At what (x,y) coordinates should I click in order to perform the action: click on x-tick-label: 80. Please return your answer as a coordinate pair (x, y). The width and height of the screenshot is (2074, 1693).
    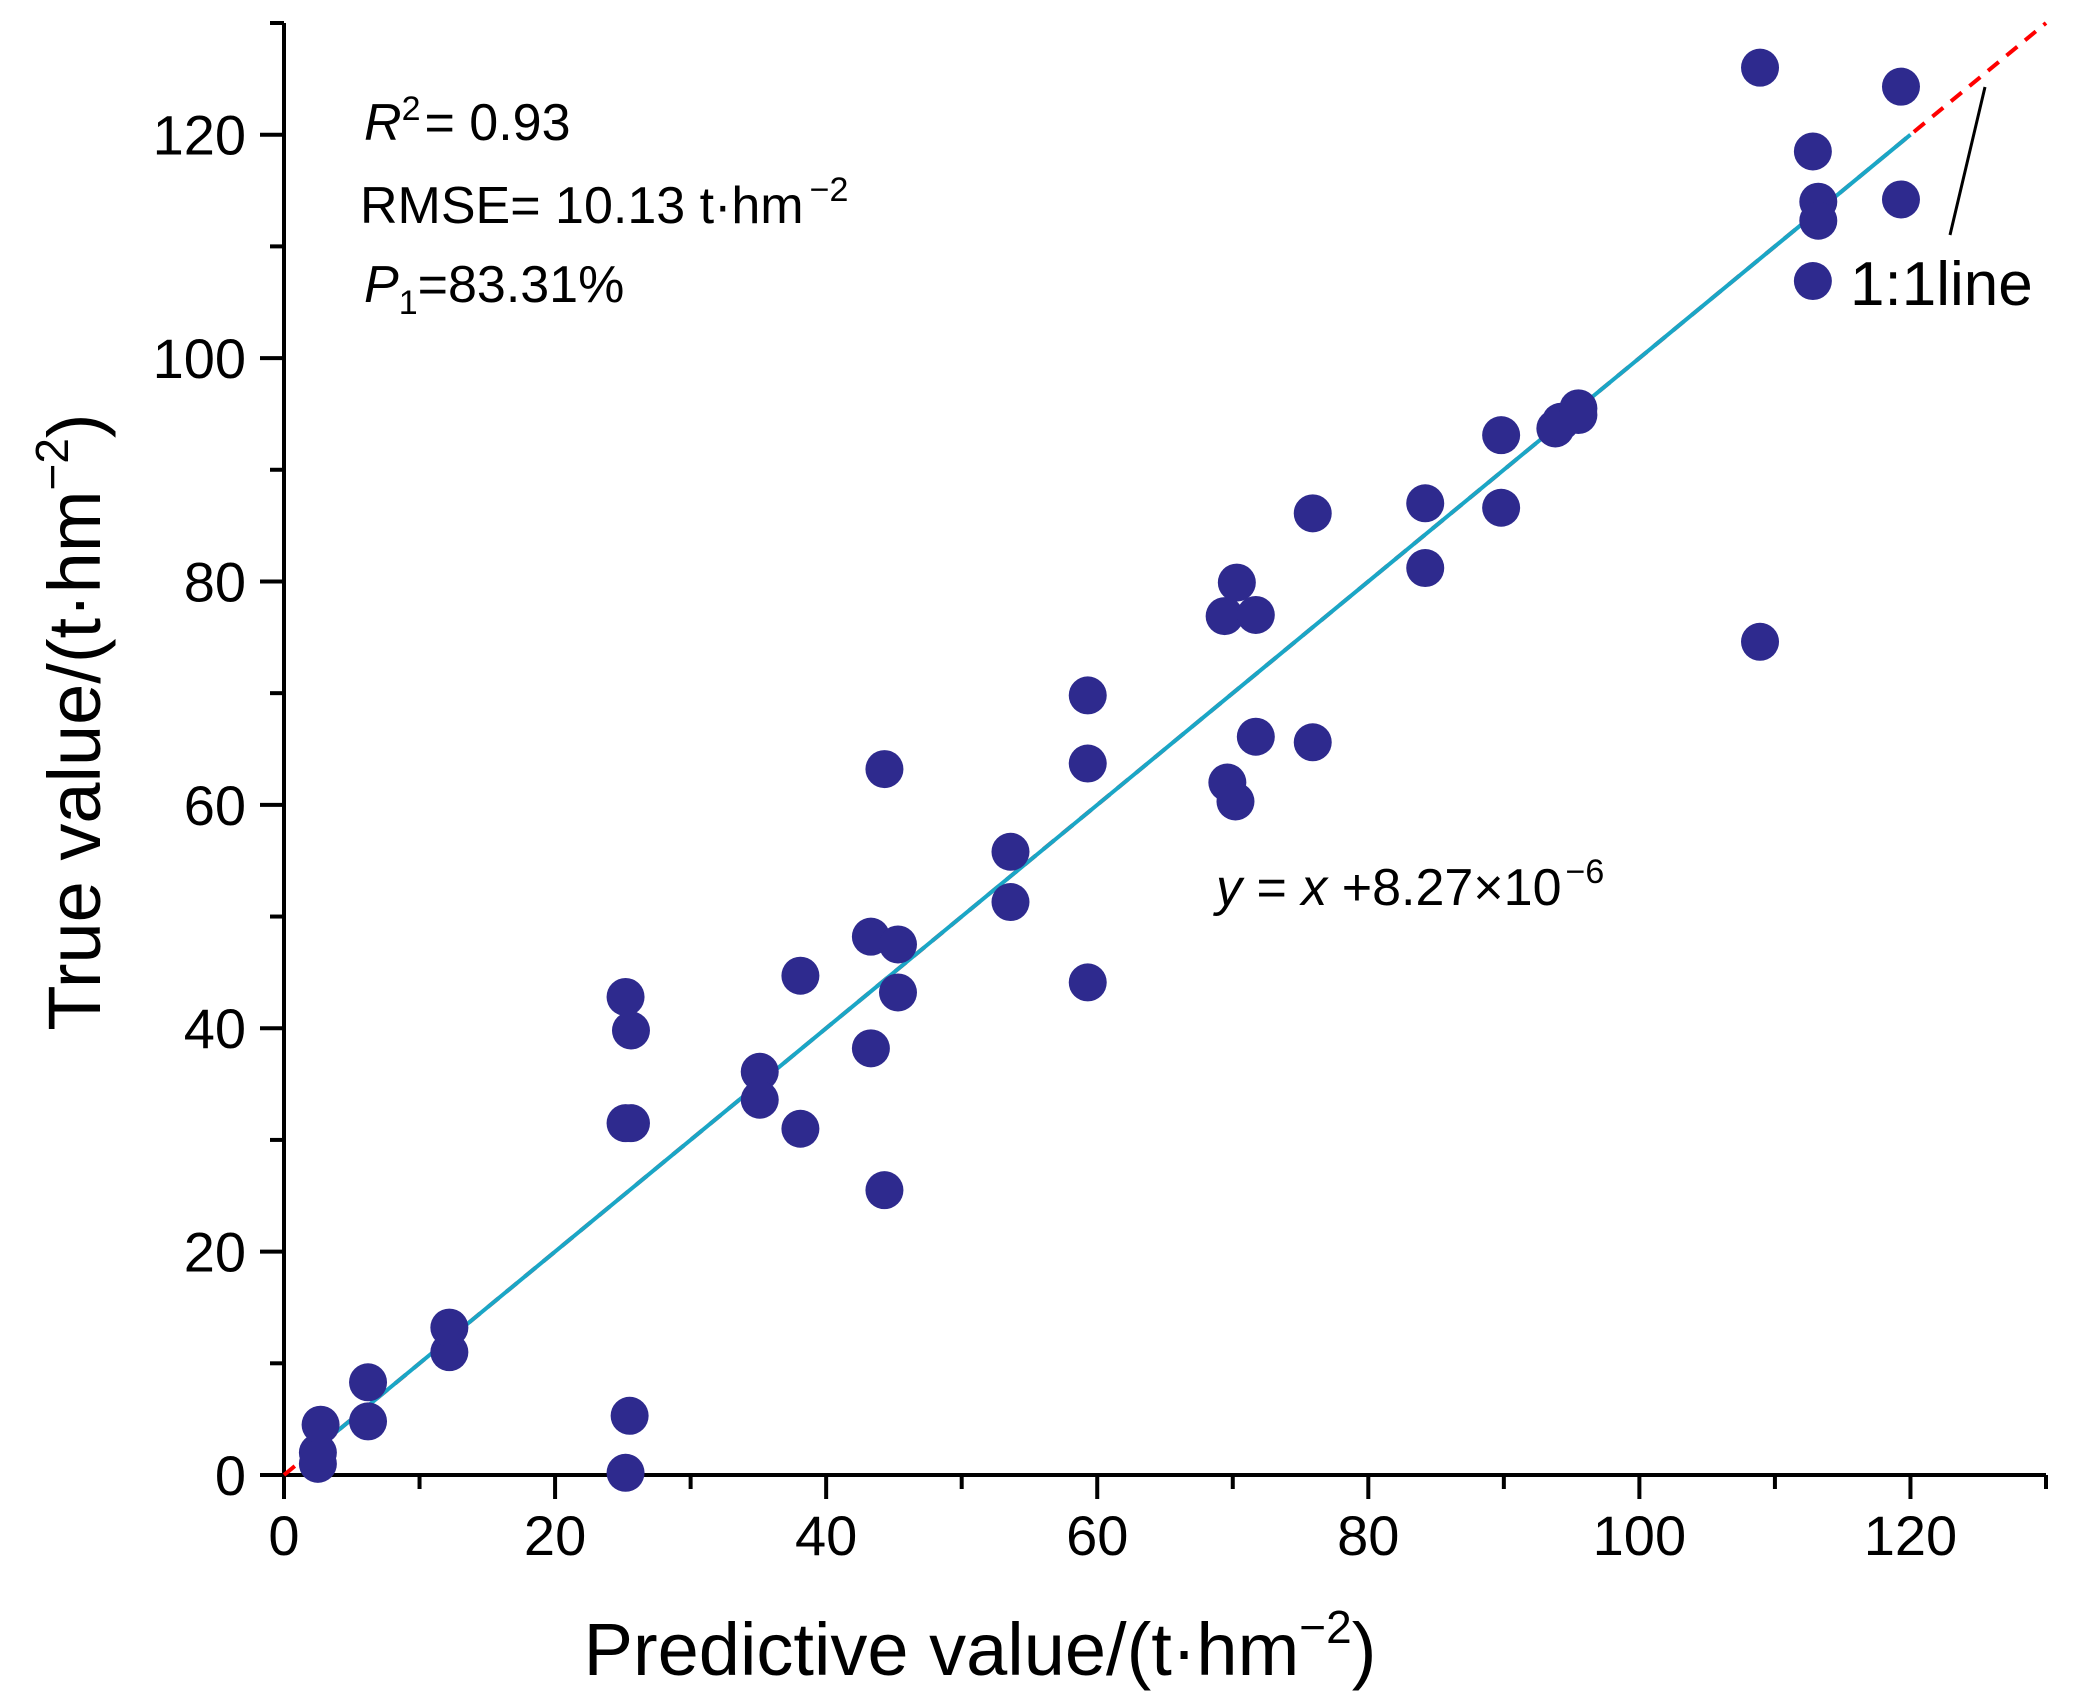
    Looking at the image, I should click on (1368, 1535).